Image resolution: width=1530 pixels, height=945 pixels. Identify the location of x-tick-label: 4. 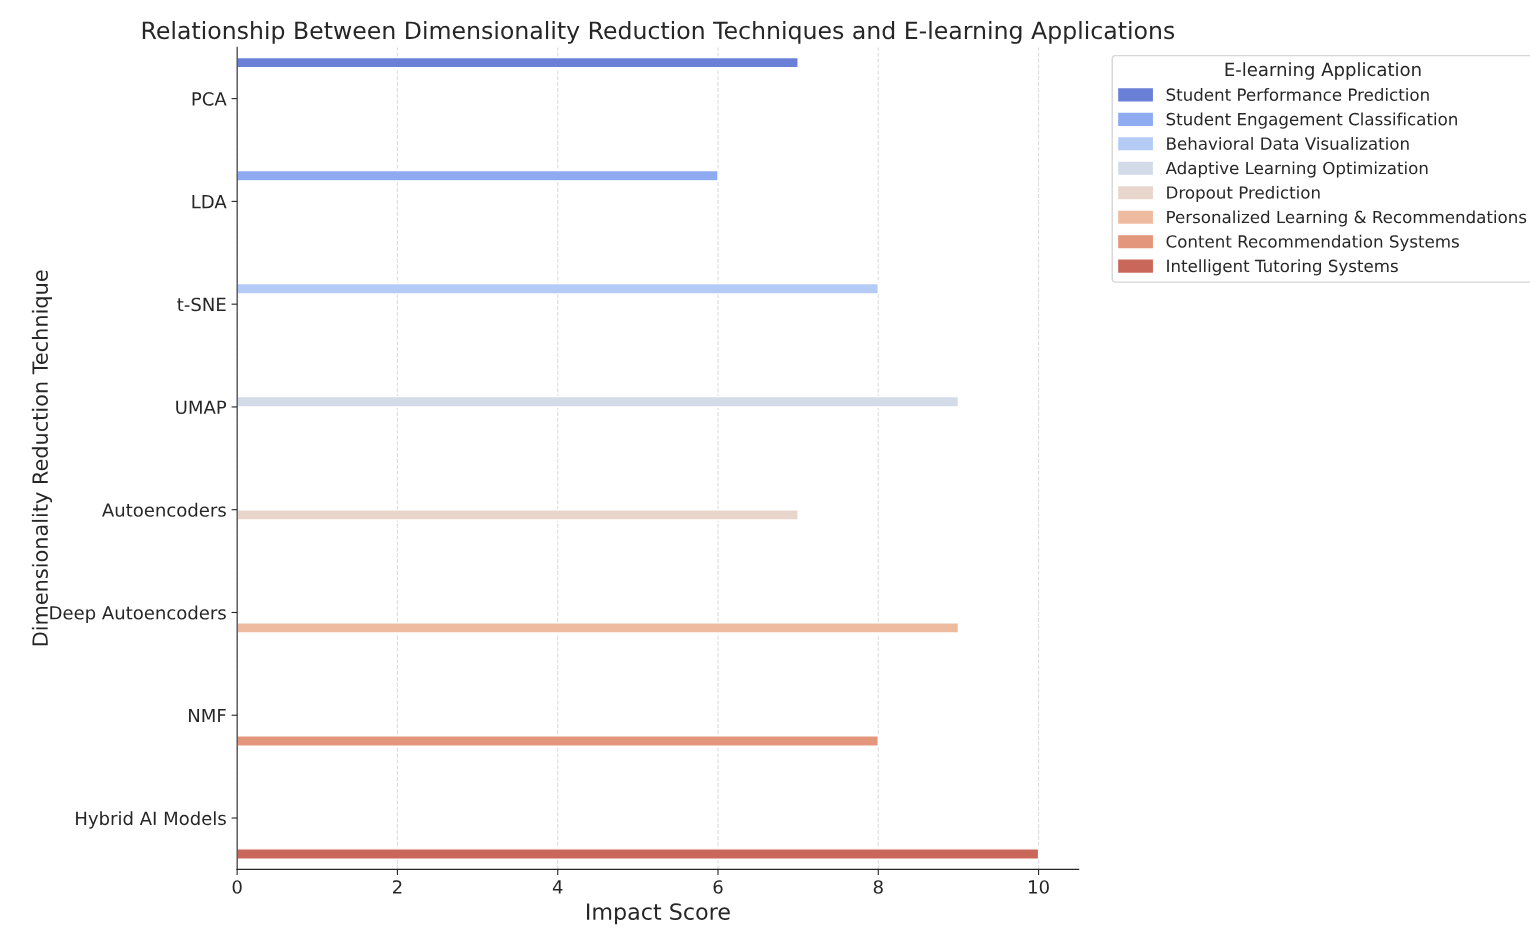
(557, 887).